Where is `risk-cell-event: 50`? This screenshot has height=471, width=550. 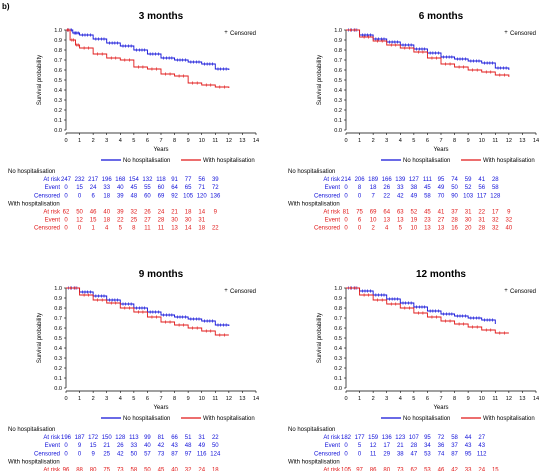
risk-cell-event: 50 is located at coordinates (454, 188).